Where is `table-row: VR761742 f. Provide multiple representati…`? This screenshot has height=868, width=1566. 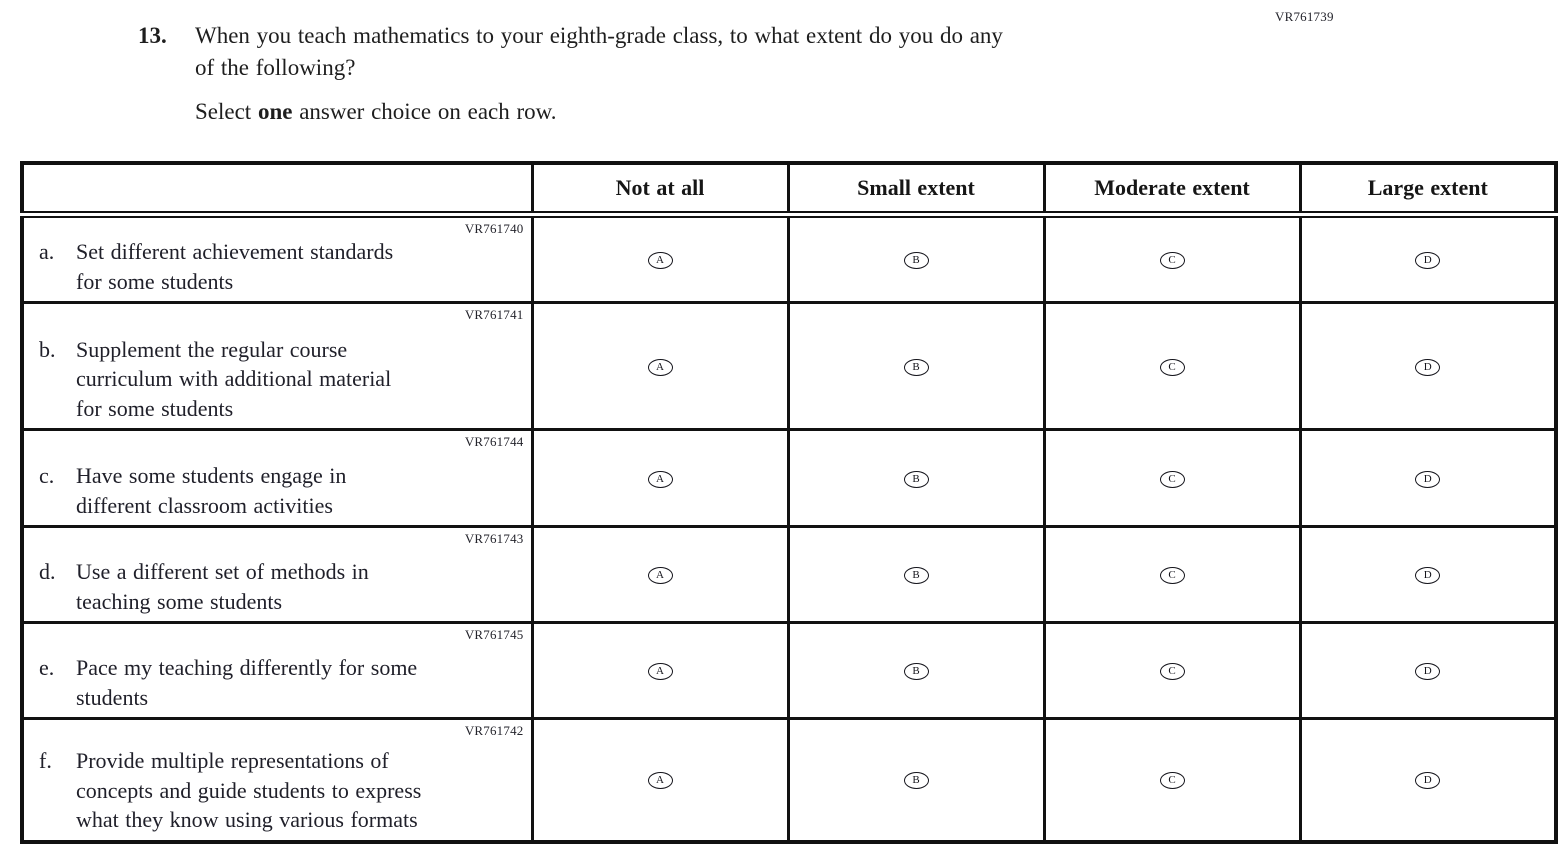
table-row: VR761742 f. Provide multiple representati… is located at coordinates (789, 780).